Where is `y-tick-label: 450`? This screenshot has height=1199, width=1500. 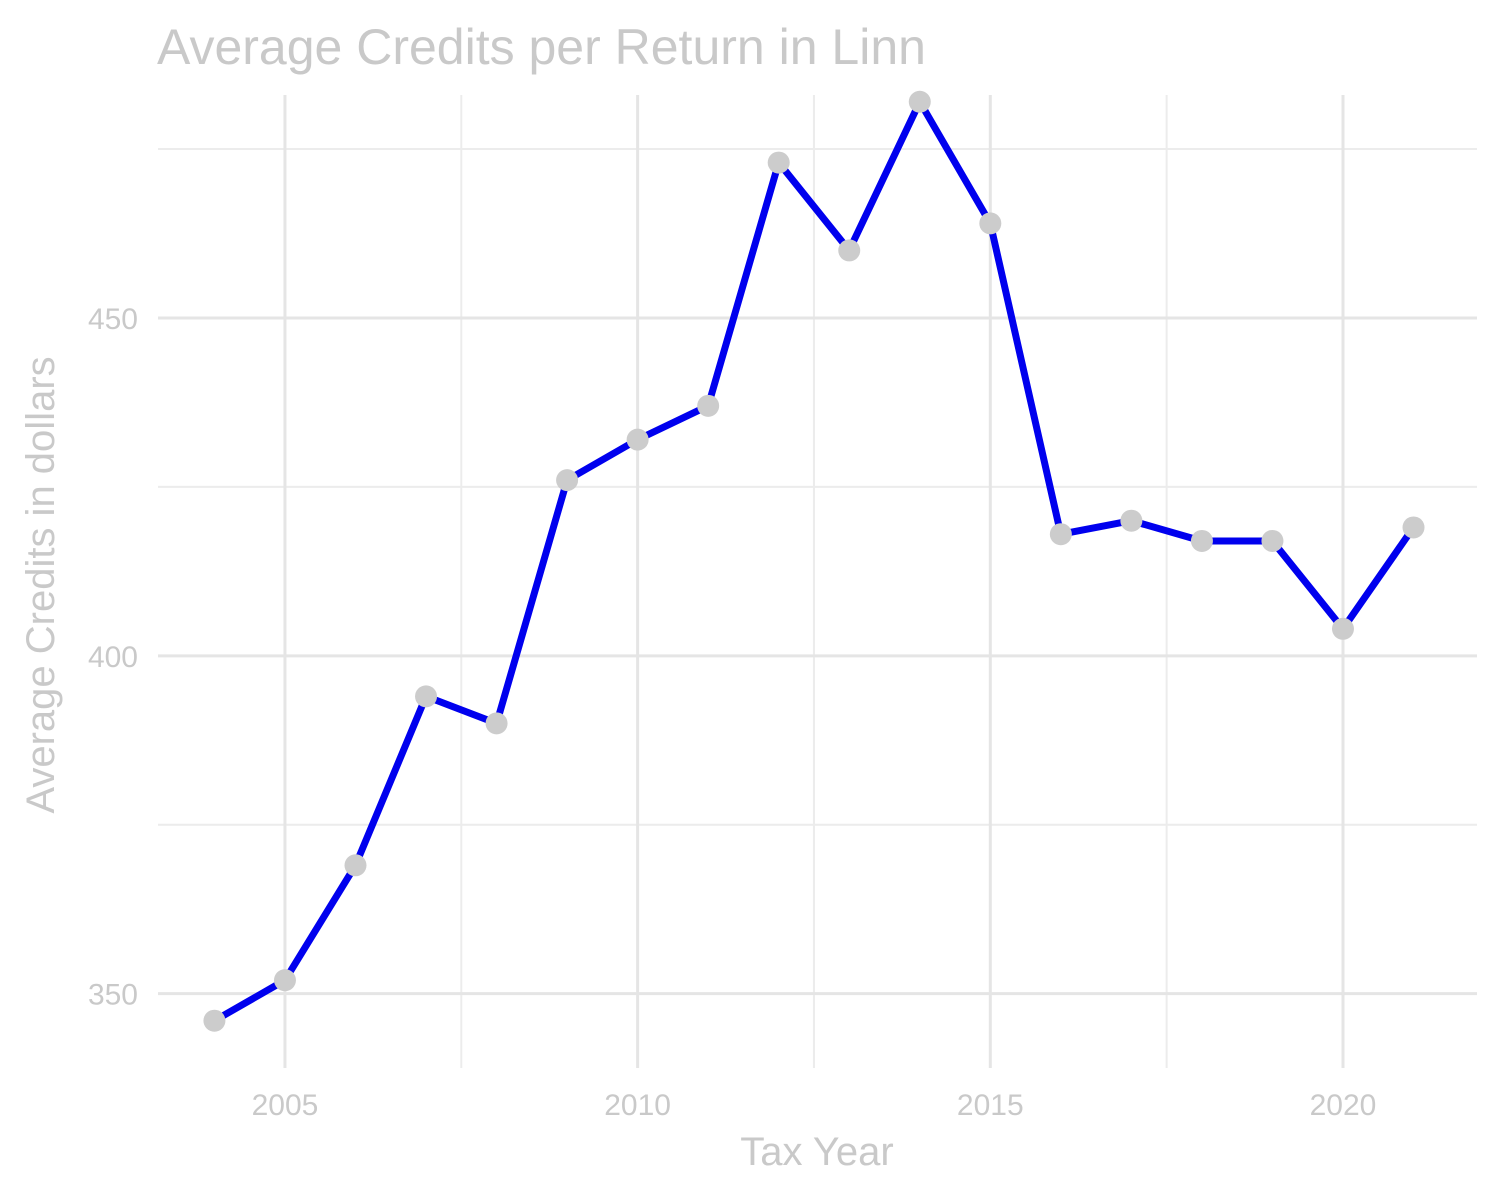 y-tick-label: 450 is located at coordinates (113, 319).